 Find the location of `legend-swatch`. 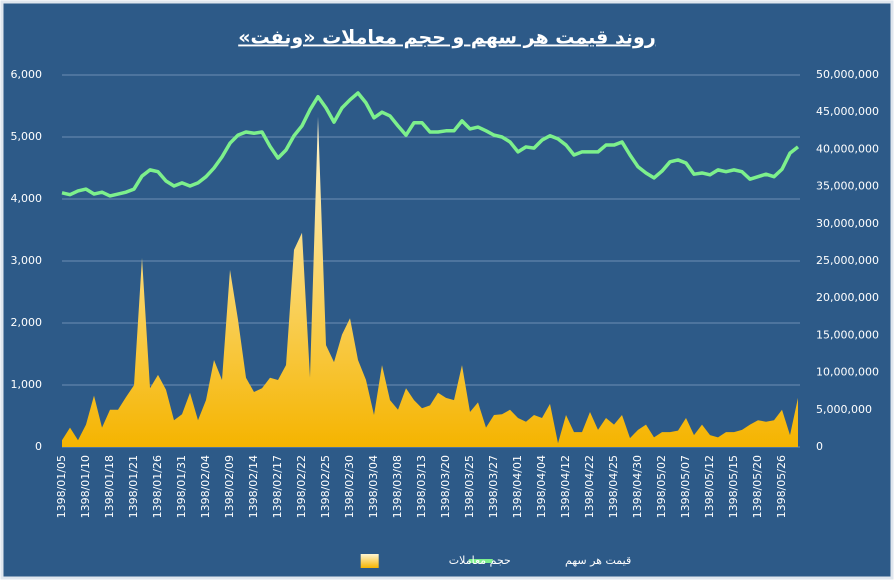

legend-swatch is located at coordinates (369, 561).